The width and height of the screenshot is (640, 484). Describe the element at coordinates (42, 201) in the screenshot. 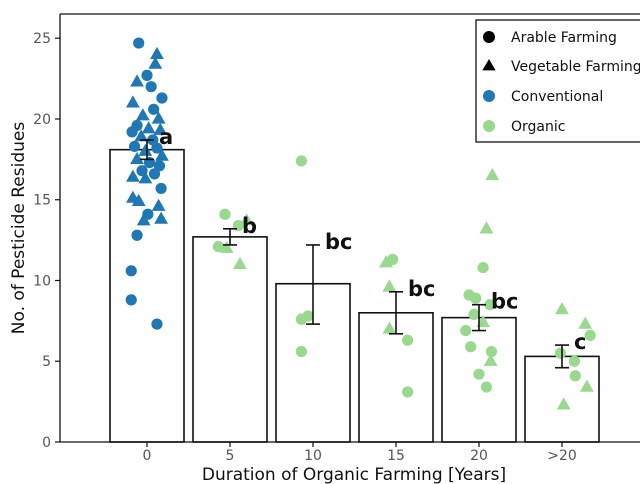

I see `y-tick-label: 15` at that location.